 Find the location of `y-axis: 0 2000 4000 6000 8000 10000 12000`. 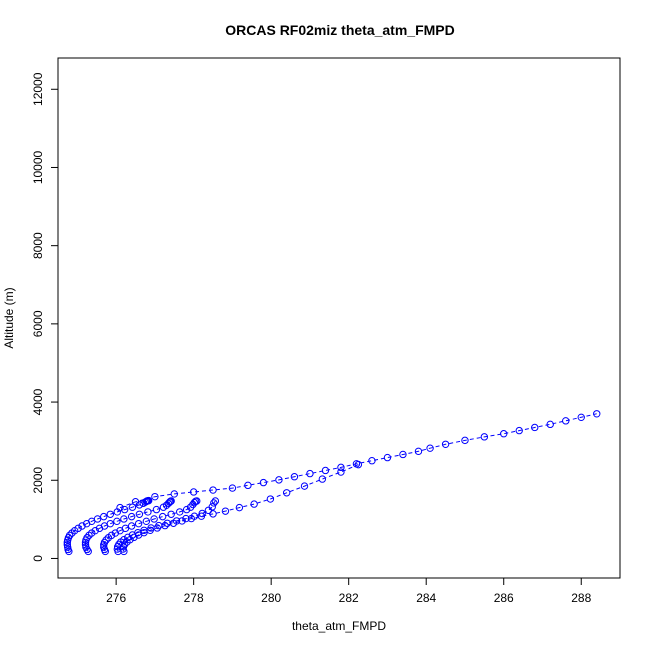

y-axis: 0 2000 4000 6000 8000 10000 12000 is located at coordinates (45, 317).